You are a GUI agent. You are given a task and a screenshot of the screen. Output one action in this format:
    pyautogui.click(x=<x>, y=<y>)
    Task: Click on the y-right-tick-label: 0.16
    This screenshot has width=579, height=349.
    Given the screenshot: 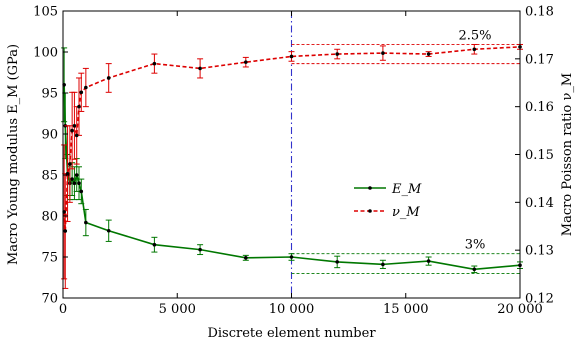 What is the action you would take?
    pyautogui.click(x=539, y=107)
    